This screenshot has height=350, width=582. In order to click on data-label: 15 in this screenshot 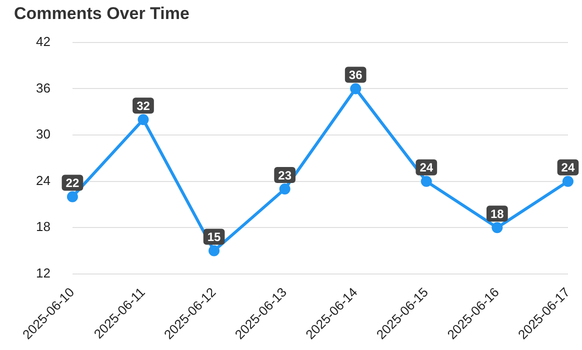, I will do `click(214, 237)`.